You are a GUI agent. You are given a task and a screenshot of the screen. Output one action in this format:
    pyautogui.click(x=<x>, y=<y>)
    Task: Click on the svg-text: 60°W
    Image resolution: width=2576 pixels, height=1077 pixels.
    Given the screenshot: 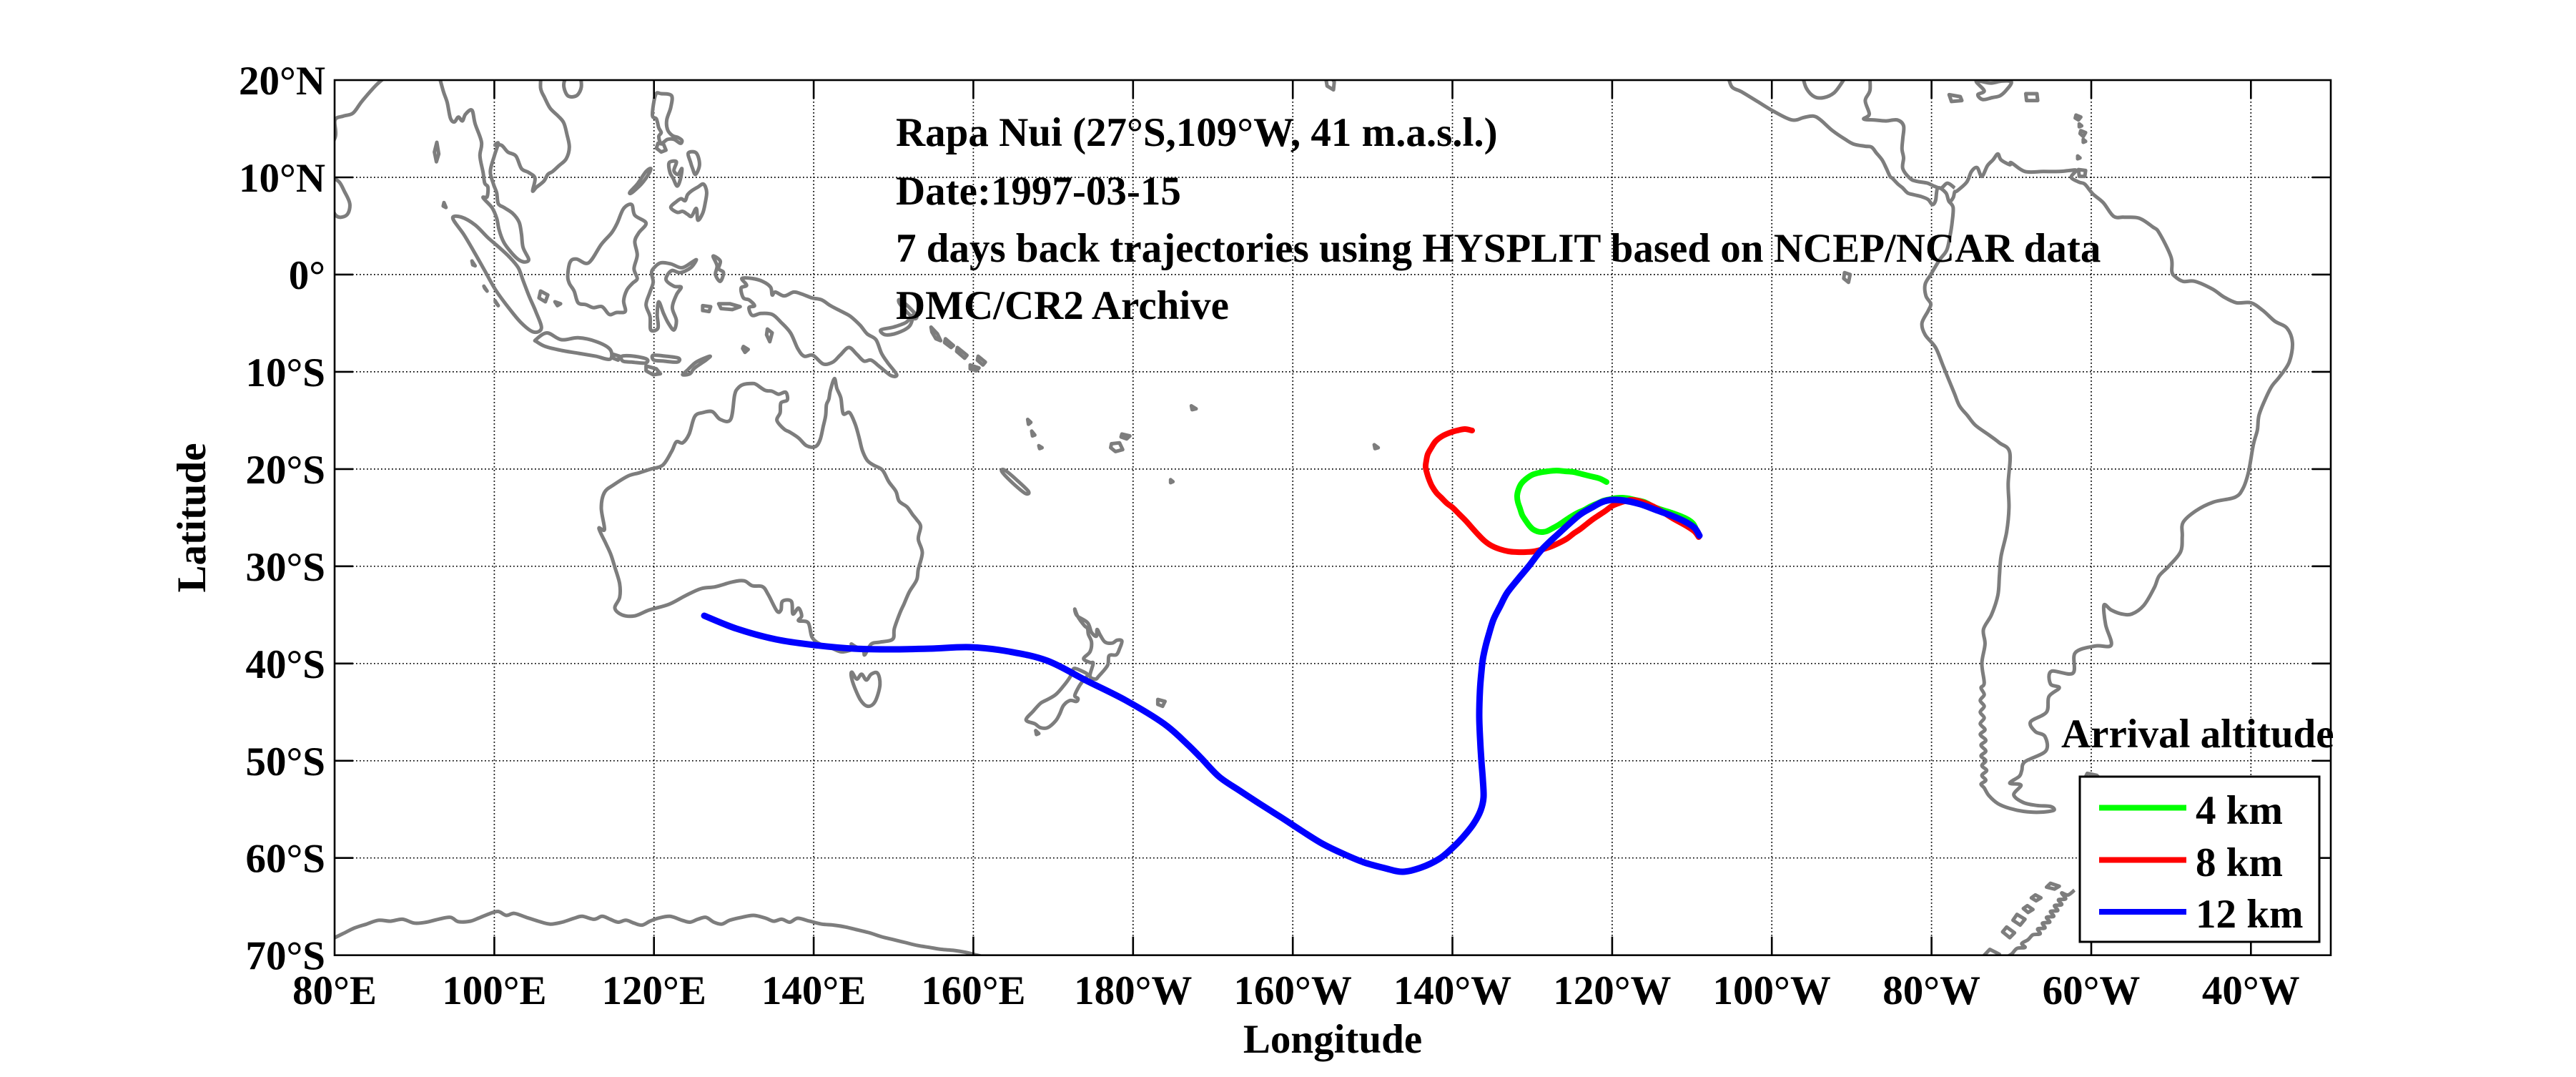 What is the action you would take?
    pyautogui.click(x=2092, y=990)
    